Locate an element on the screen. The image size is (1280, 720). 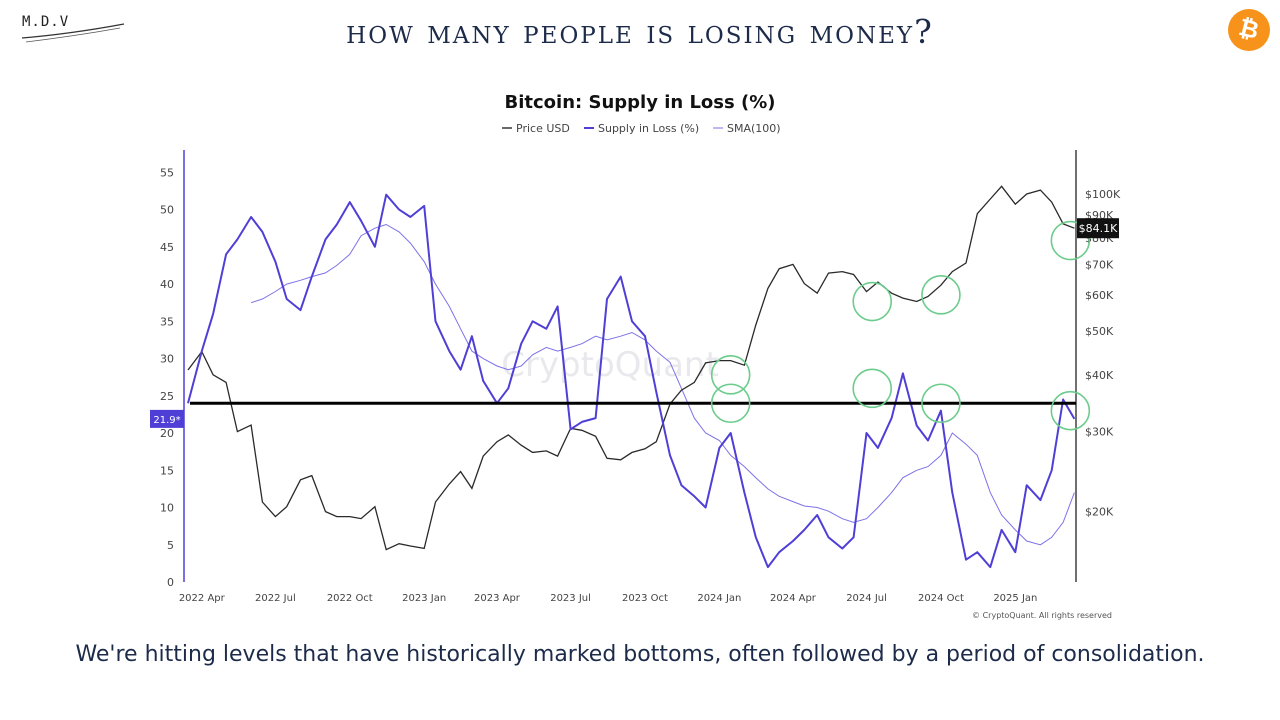
x-tick-label: 2023 Jul is located at coordinates (570, 598).